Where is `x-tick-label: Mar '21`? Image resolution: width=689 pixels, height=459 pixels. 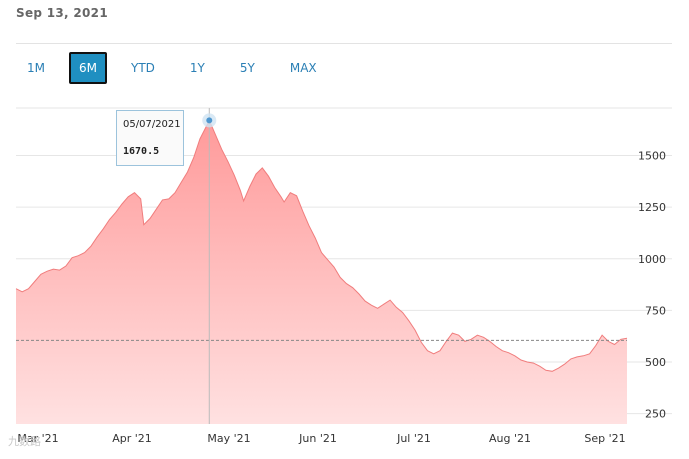
x-tick-label: Mar '21 is located at coordinates (37, 438).